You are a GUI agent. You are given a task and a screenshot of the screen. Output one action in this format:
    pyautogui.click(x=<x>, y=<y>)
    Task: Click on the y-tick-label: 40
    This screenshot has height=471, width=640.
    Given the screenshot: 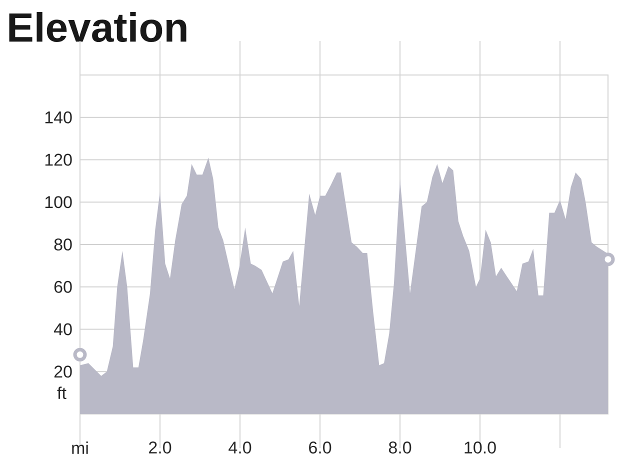 What is the action you would take?
    pyautogui.click(x=63, y=329)
    